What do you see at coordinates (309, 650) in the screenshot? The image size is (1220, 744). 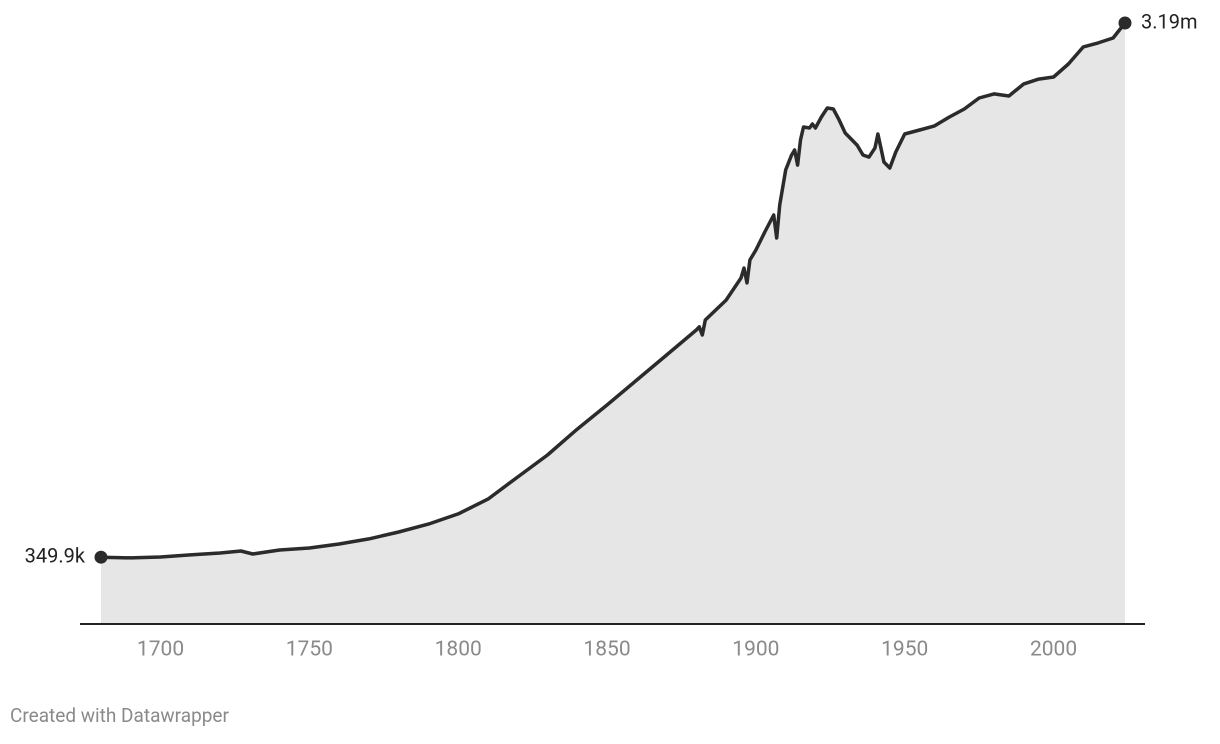 I see `x-tick-label: 1750` at bounding box center [309, 650].